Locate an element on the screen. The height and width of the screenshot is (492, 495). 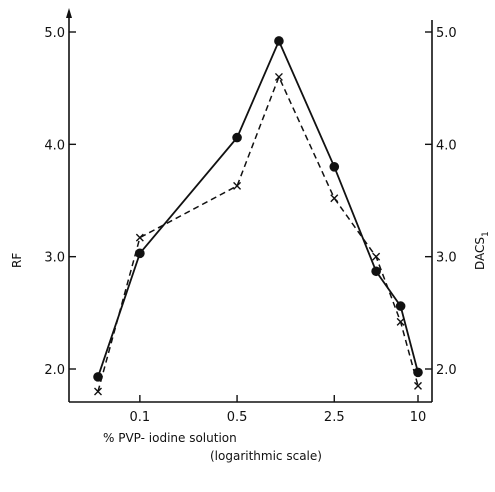
left-y-tick-label: 4.0 is located at coordinates (54, 145).